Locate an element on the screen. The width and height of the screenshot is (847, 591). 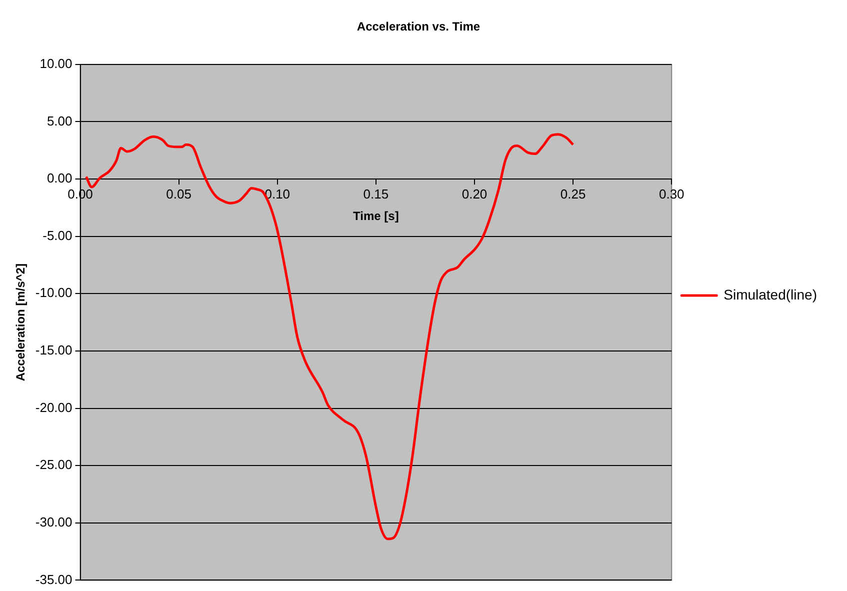
y-tick-label: -25.00 is located at coordinates (53, 464).